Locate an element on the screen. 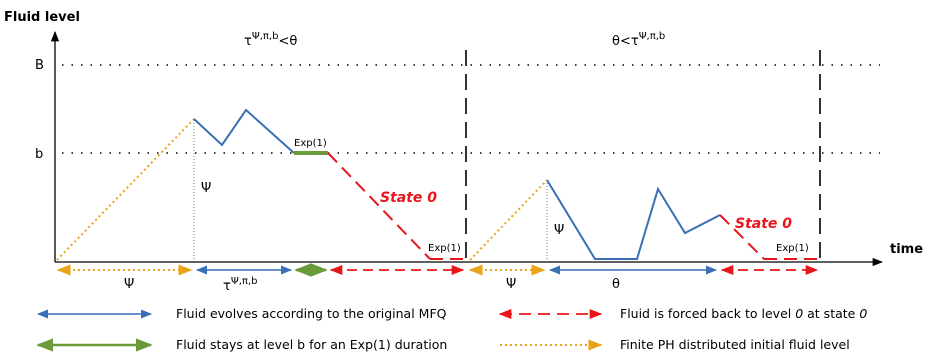 The width and height of the screenshot is (934, 355). x-axis-title: time is located at coordinates (906, 249).